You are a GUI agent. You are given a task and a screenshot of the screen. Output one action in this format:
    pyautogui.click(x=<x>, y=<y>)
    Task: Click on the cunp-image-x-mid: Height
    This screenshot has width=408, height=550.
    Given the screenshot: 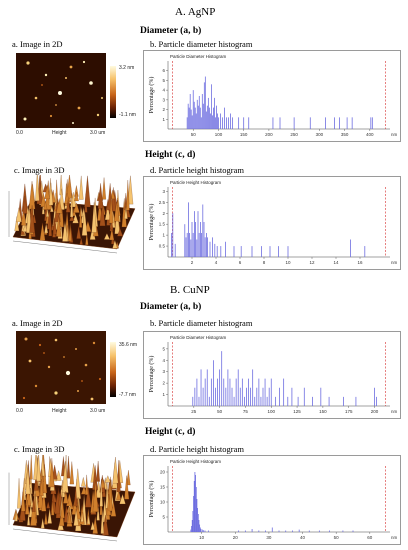 What is the action you would take?
    pyautogui.click(x=59, y=411)
    